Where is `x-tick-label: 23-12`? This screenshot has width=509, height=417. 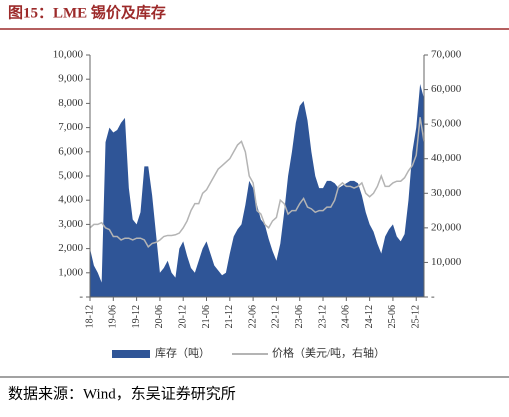 x-tick-label: 23-12 is located at coordinates (322, 316).